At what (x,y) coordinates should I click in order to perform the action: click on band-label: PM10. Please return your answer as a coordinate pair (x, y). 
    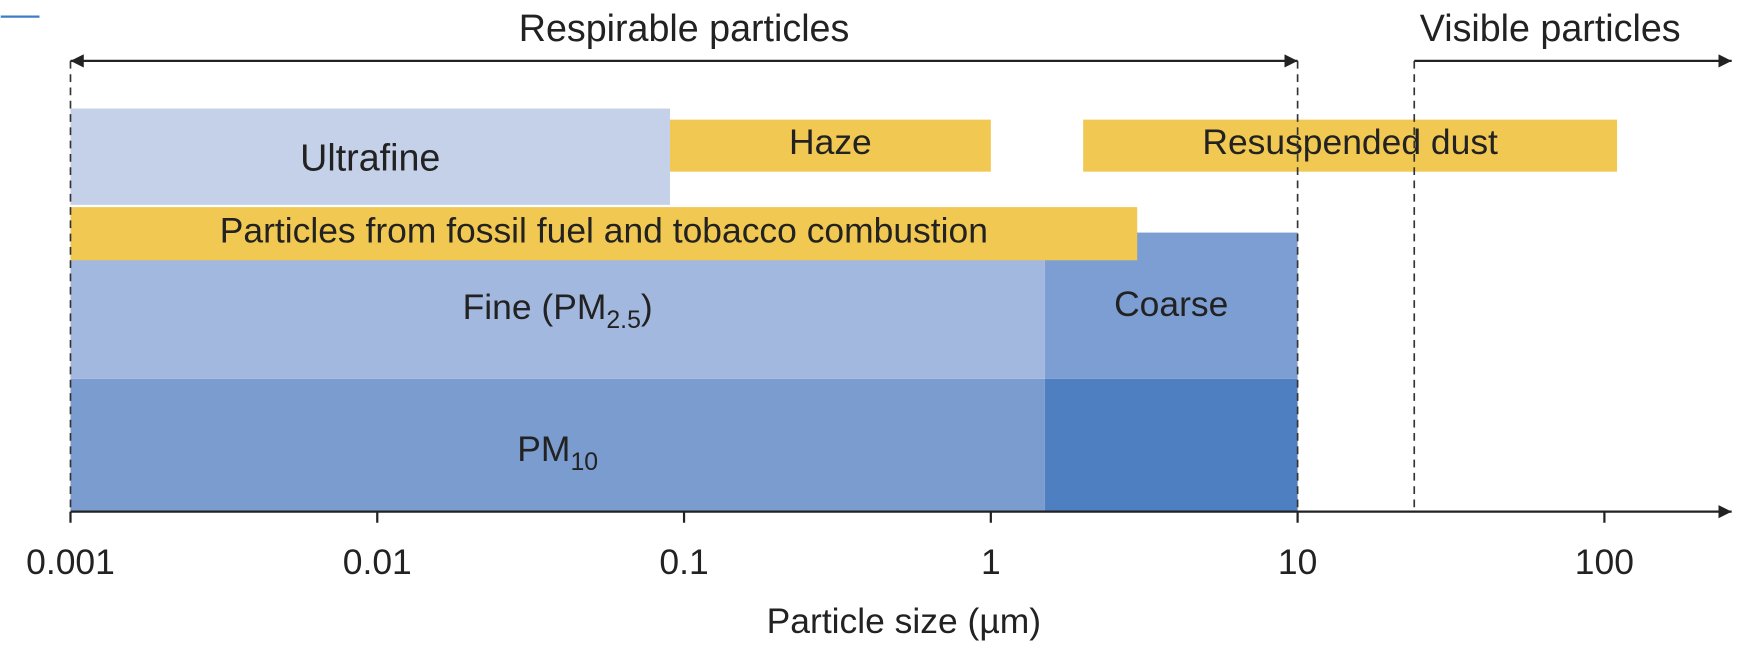
    Looking at the image, I should click on (557, 452).